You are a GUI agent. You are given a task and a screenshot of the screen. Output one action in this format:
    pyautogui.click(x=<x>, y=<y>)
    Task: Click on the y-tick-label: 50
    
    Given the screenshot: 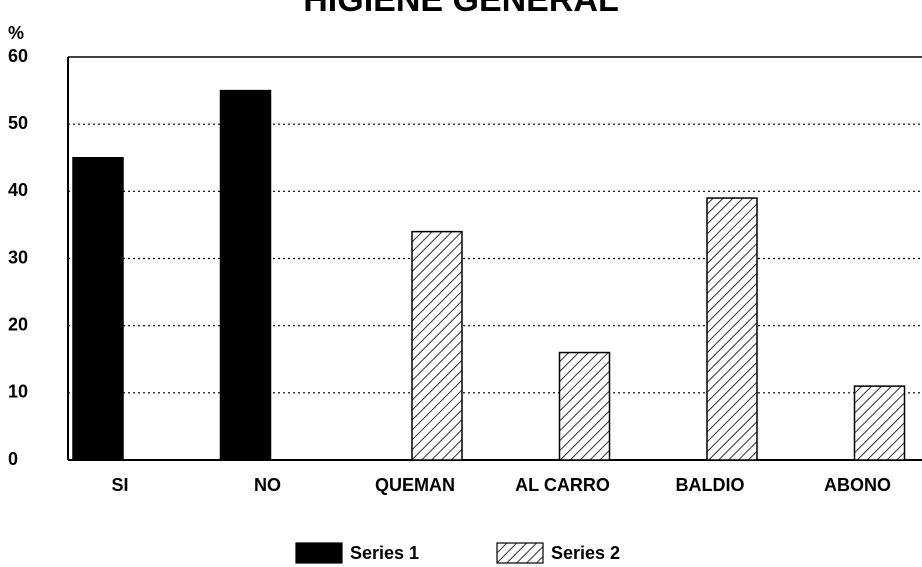 What is the action you would take?
    pyautogui.click(x=18, y=123)
    